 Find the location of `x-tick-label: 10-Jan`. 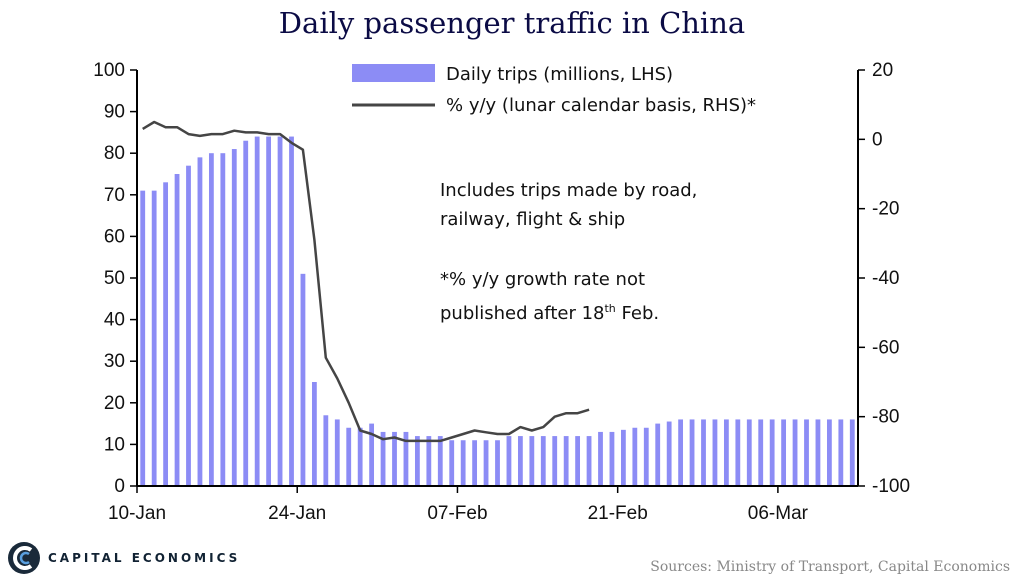

x-tick-label: 10-Jan is located at coordinates (137, 513).